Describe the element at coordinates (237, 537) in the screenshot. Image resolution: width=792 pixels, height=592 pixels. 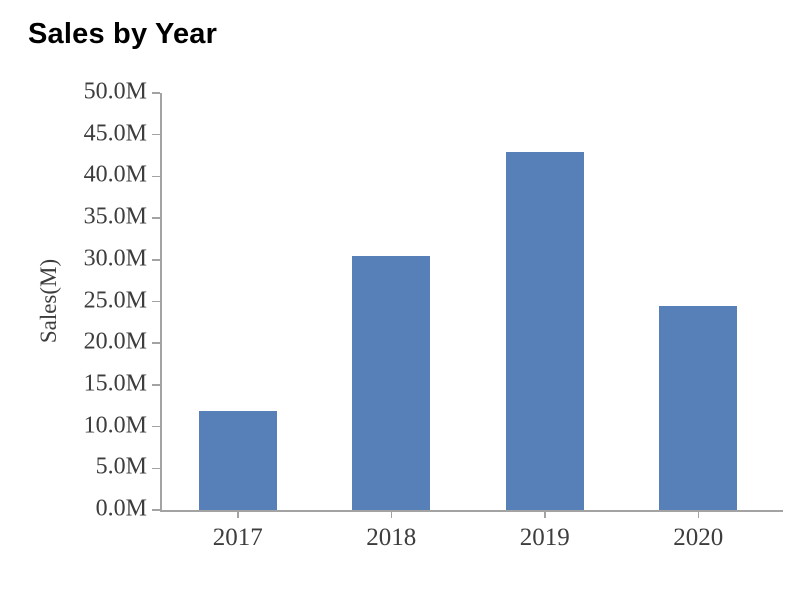
I see `x-axis-tick-label: 2017` at that location.